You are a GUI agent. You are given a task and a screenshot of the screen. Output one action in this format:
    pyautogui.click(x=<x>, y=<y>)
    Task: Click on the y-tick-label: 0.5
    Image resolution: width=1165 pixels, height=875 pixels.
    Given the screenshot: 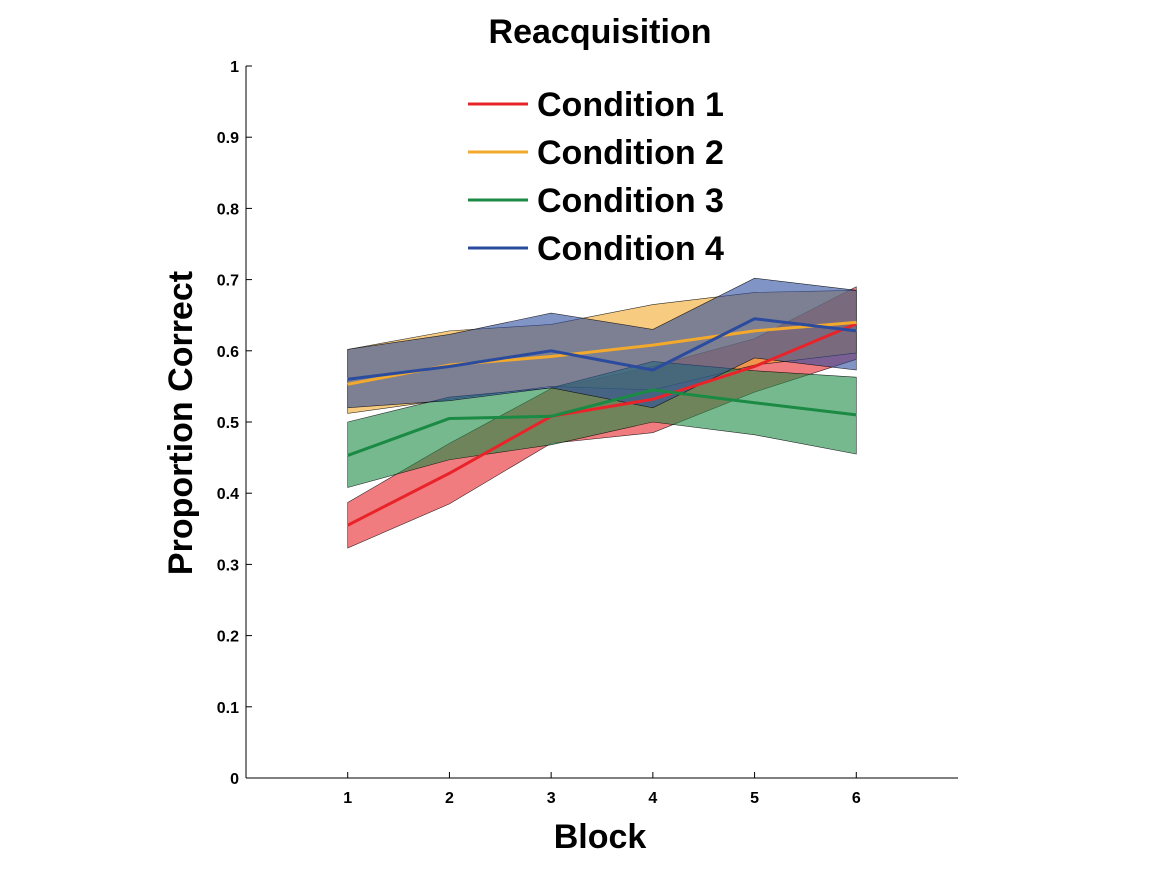 What is the action you would take?
    pyautogui.click(x=228, y=423)
    